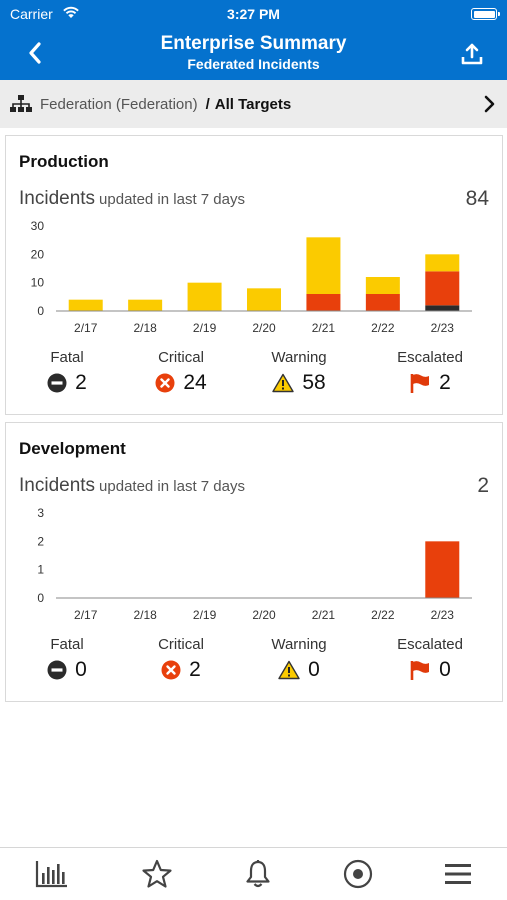  I want to click on bar-chart-icon, so click(51, 874).